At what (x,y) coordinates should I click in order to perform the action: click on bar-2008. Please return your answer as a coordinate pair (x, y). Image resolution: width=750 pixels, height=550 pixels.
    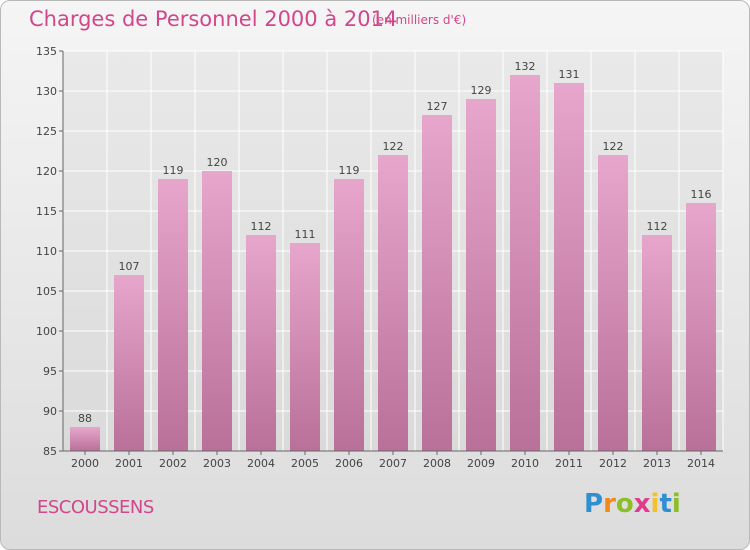
    Looking at the image, I should click on (437, 283).